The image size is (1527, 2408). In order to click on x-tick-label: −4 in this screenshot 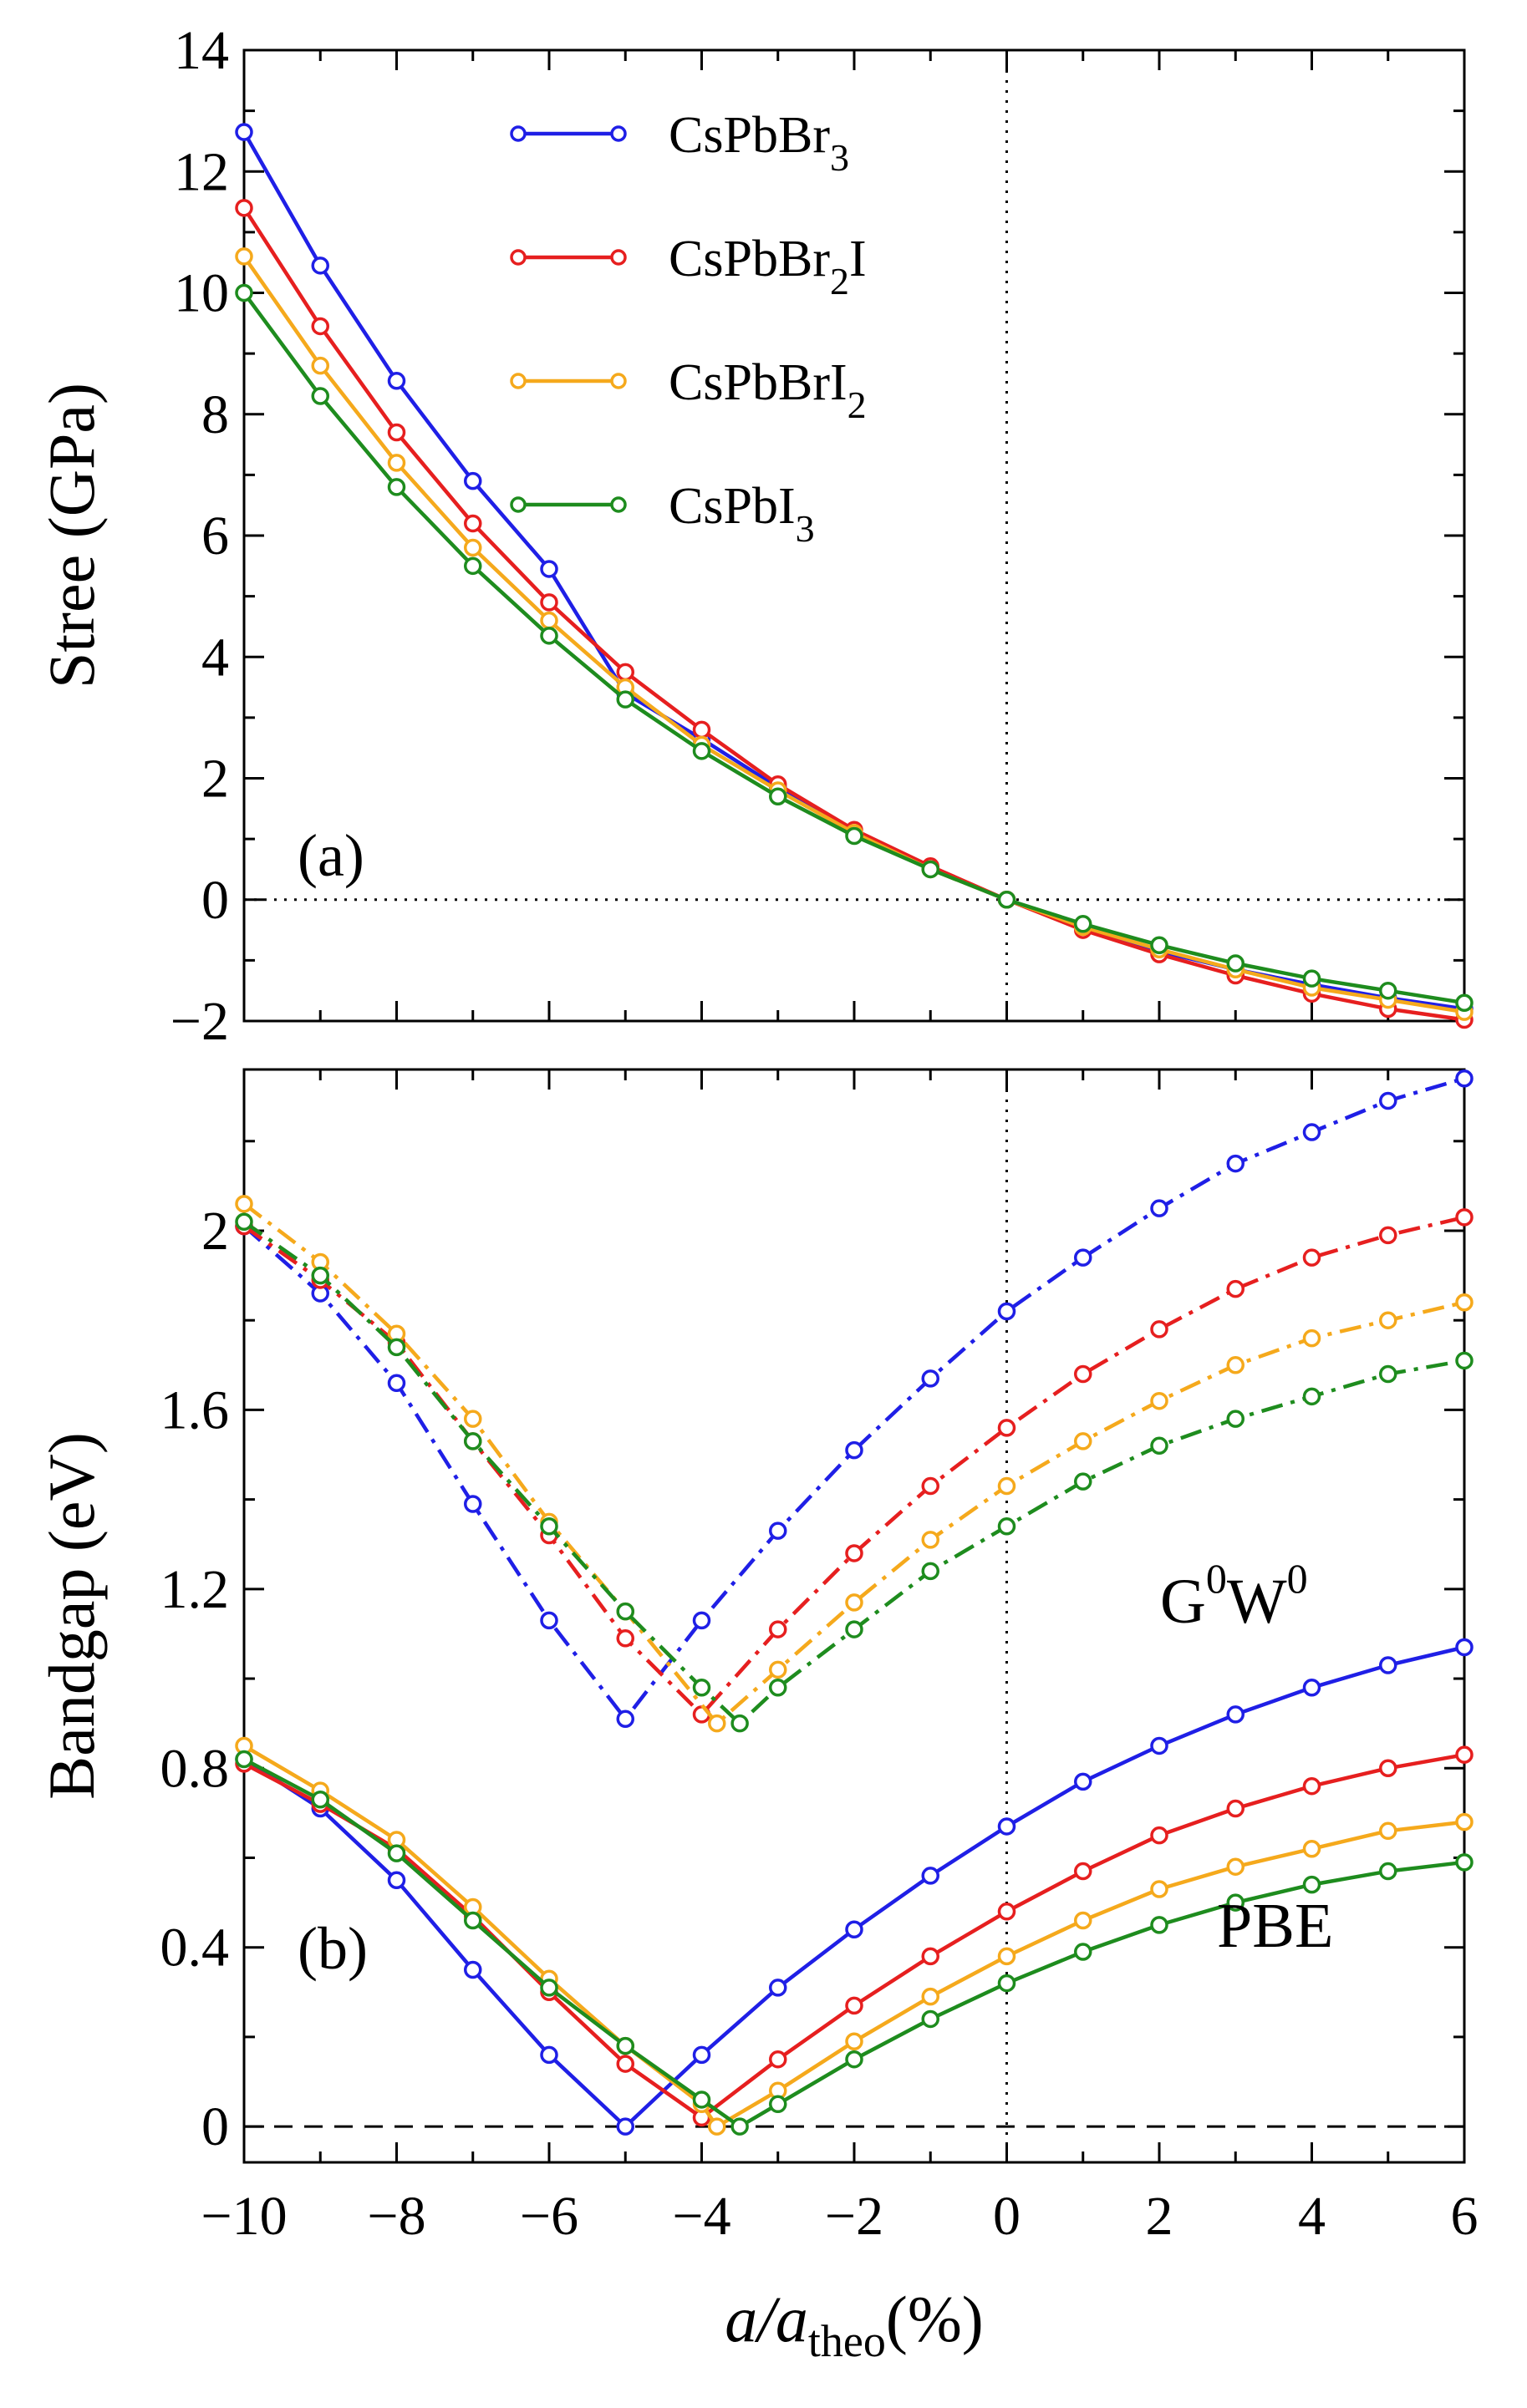, I will do `click(701, 2217)`.